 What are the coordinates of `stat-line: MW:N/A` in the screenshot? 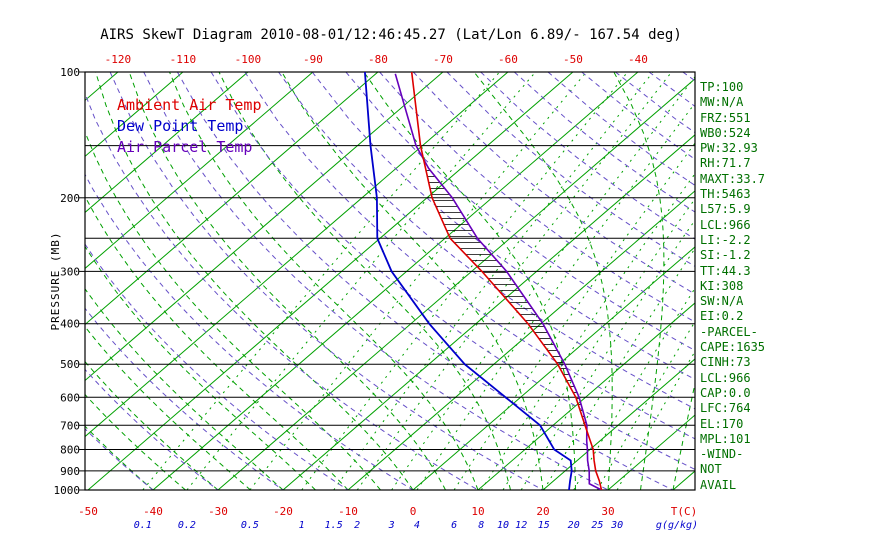 It's located at (722, 102).